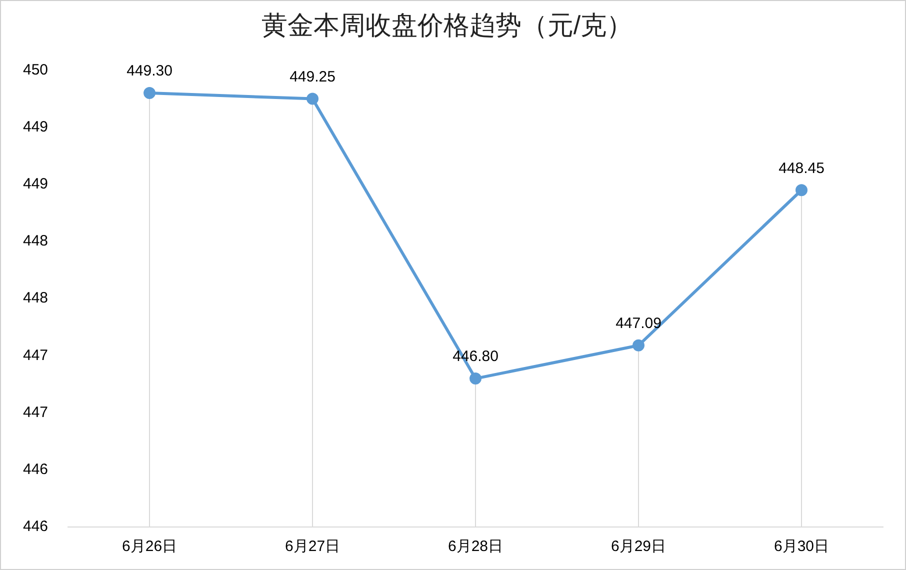  What do you see at coordinates (312, 547) in the screenshot?
I see `x-tick-label: 6月27日` at bounding box center [312, 547].